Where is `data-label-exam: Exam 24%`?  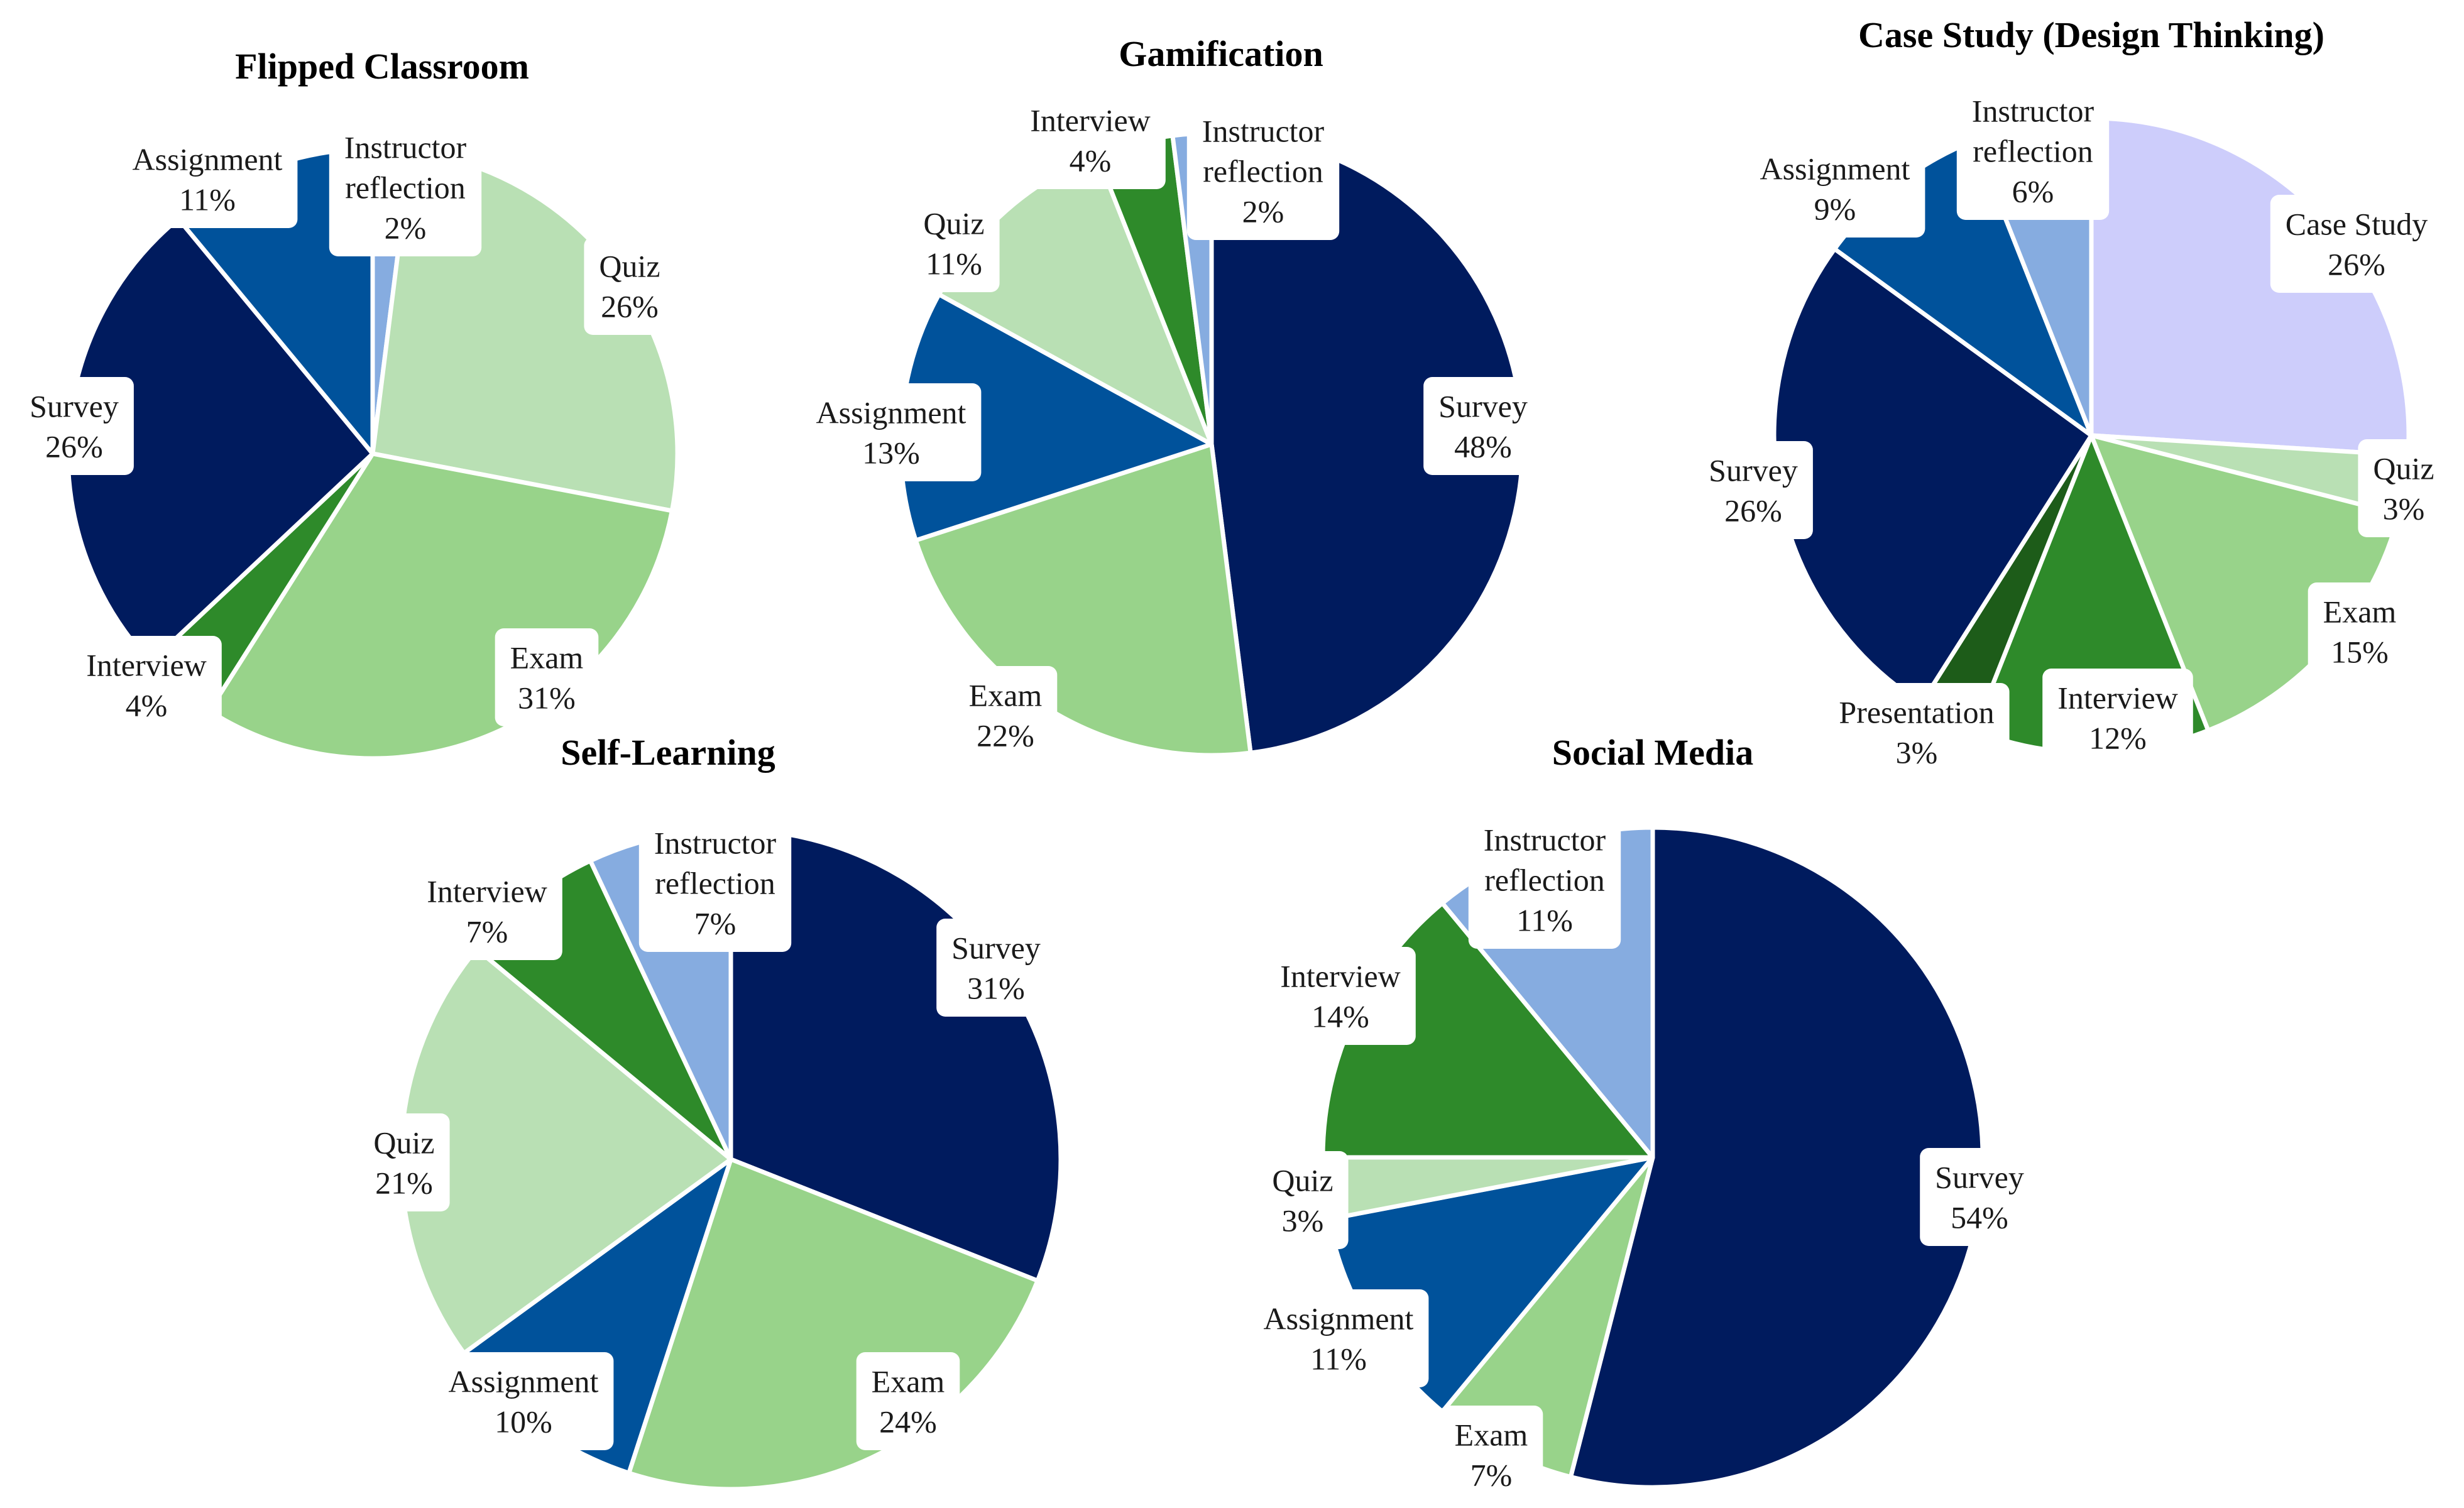 data-label-exam: Exam 24% is located at coordinates (908, 1401).